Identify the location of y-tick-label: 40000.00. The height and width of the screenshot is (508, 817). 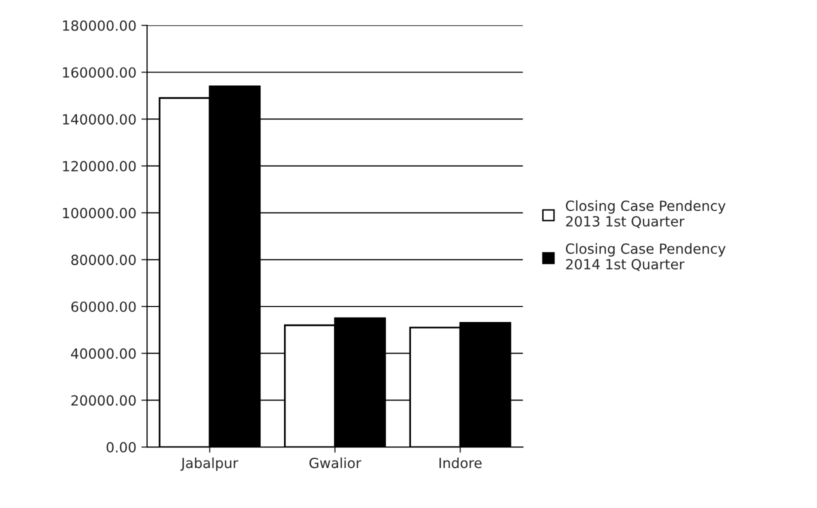
(103, 353).